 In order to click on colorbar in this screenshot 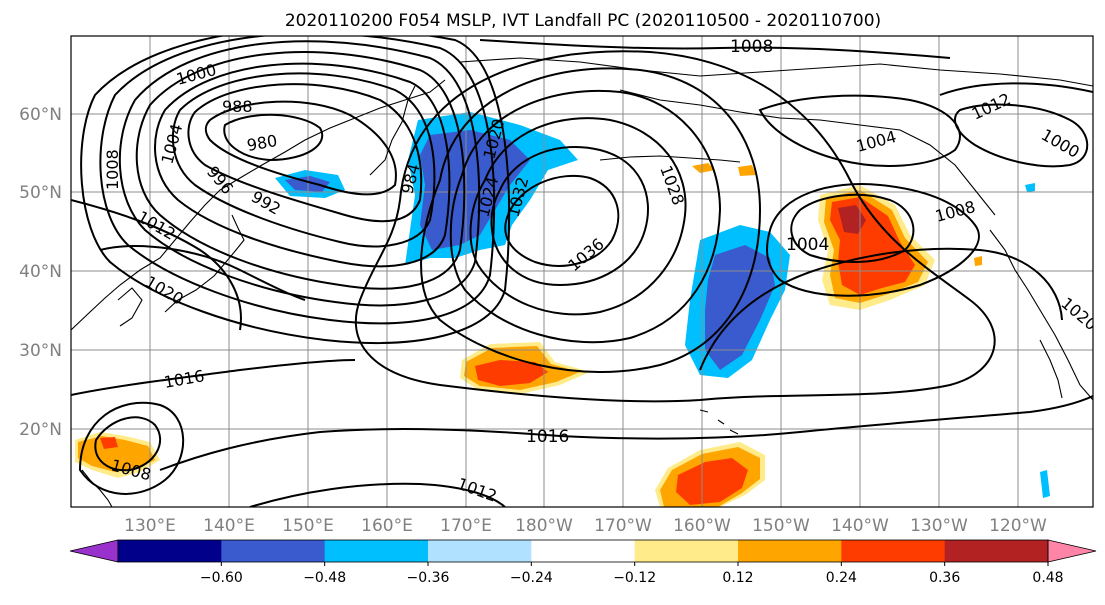, I will do `click(583, 551)`.